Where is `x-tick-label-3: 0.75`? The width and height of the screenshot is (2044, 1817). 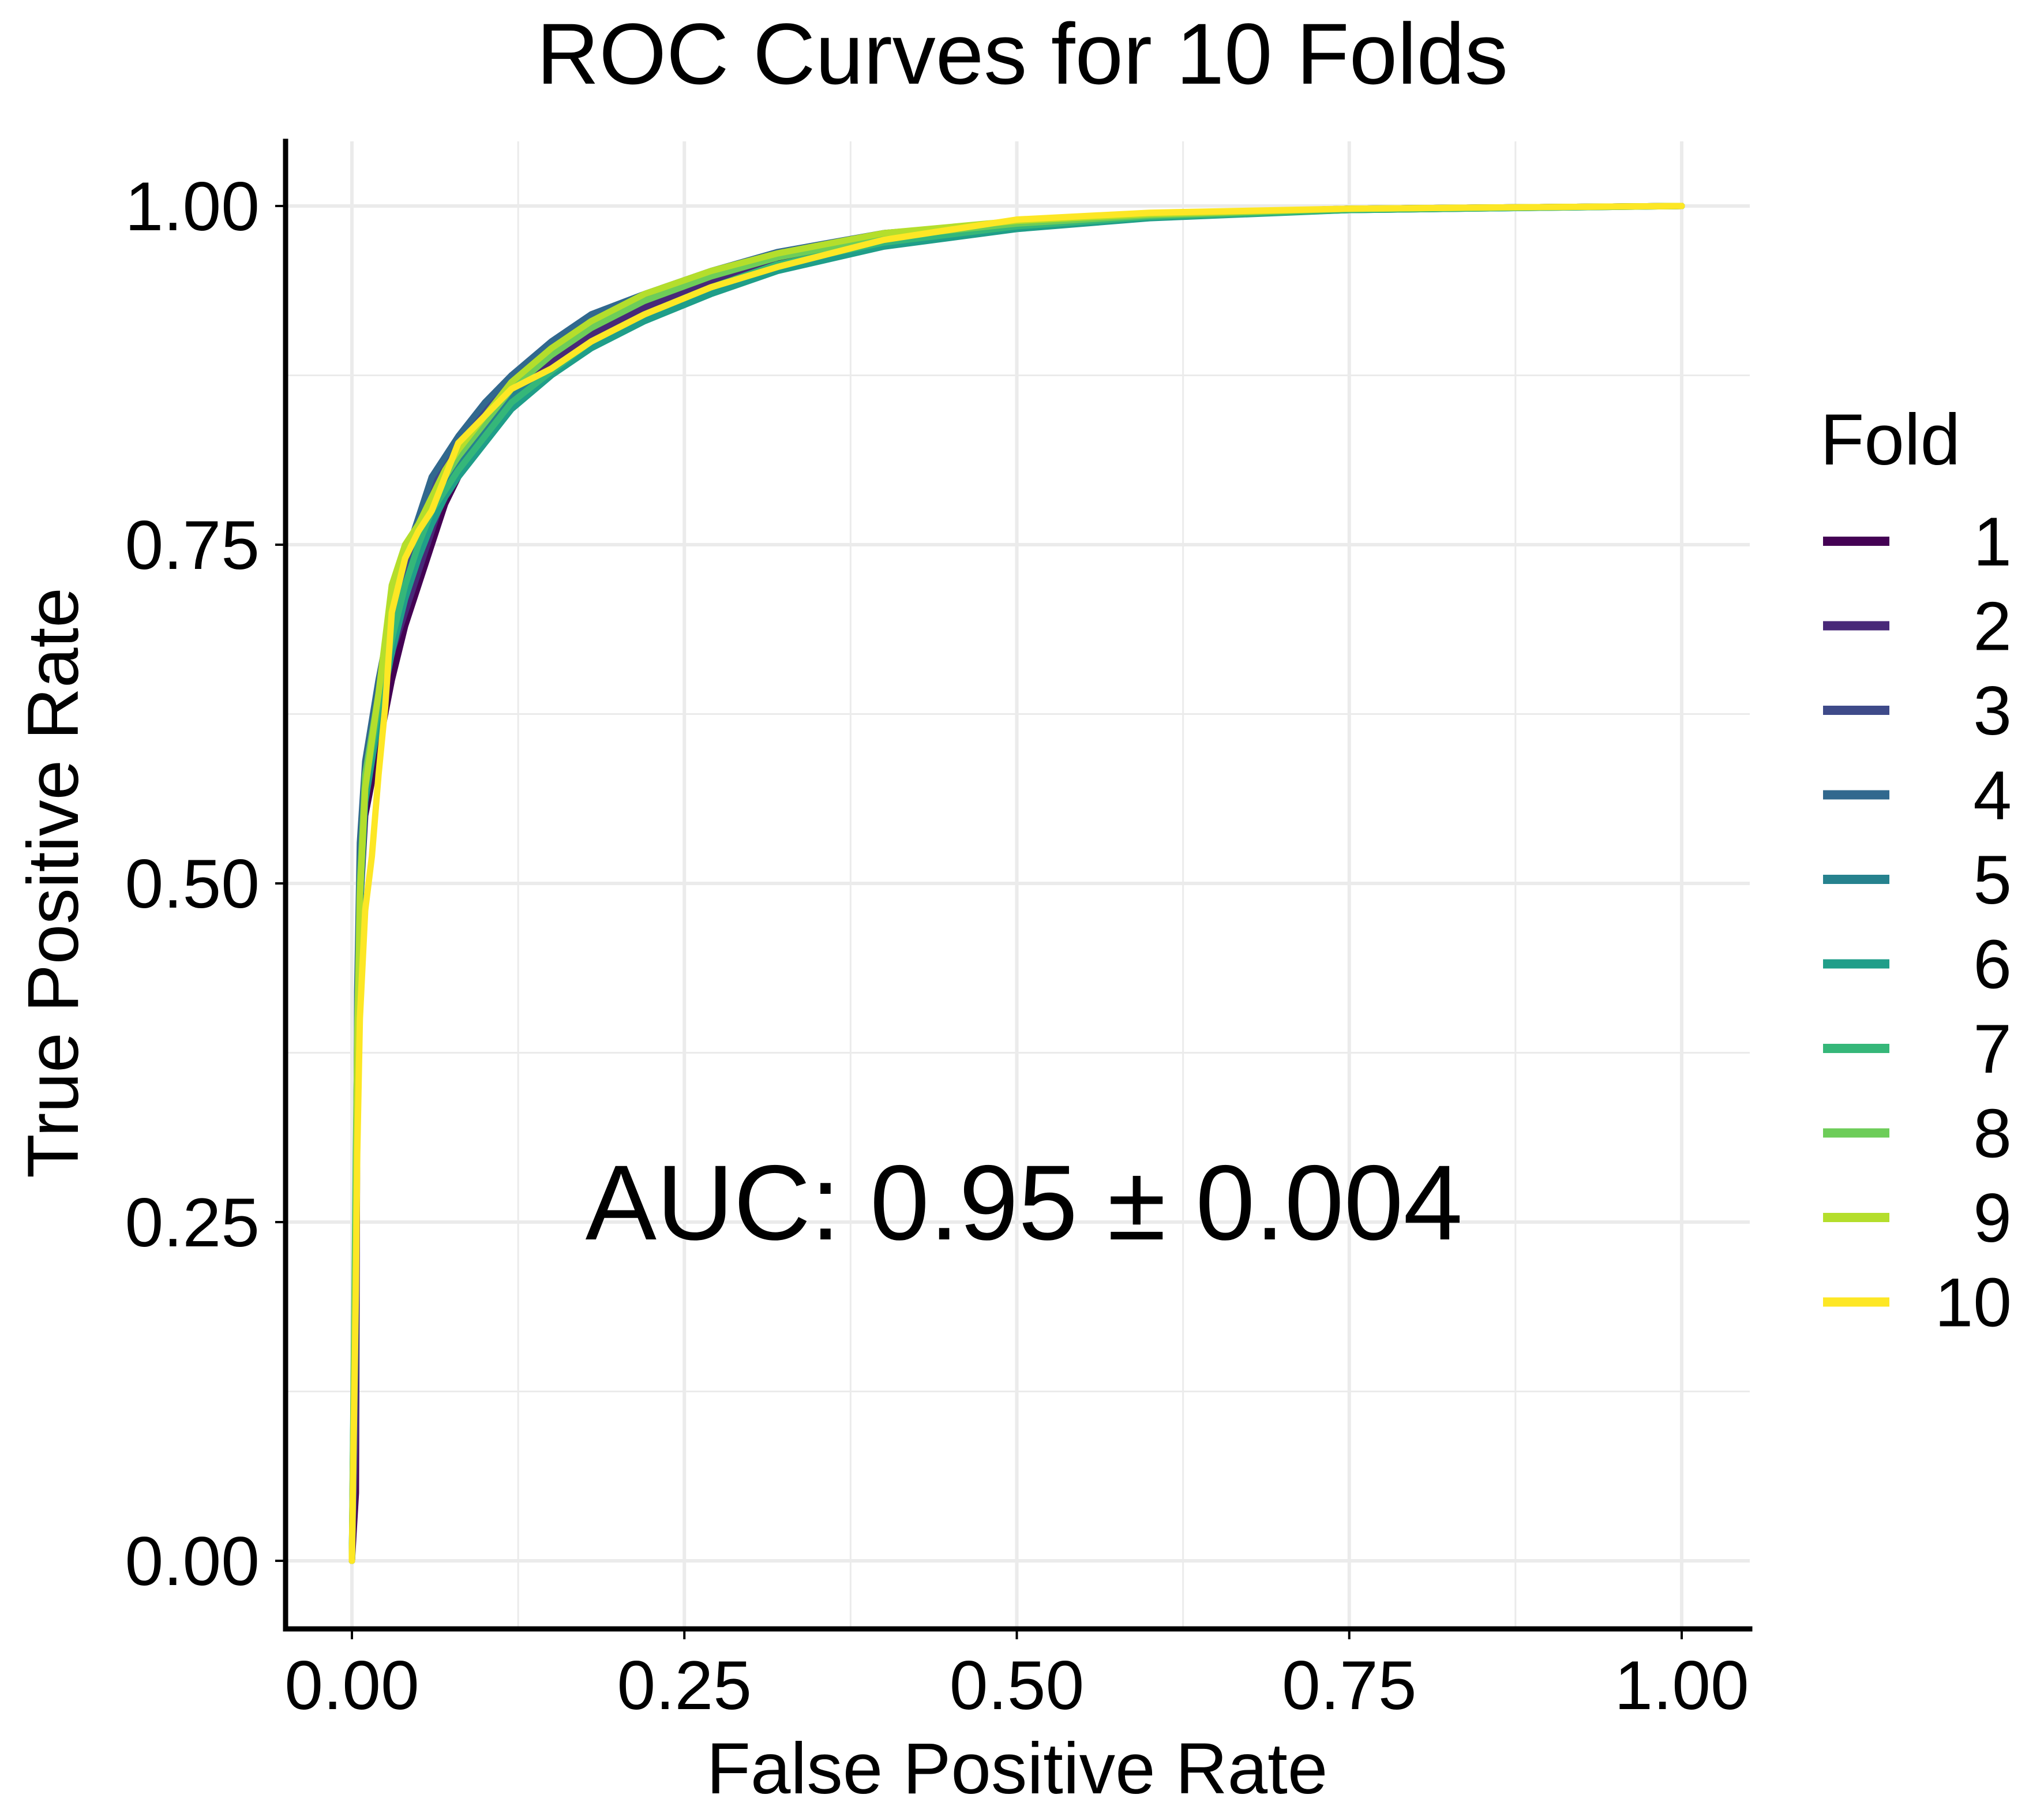
x-tick-label-3: 0.75 is located at coordinates (1350, 1685).